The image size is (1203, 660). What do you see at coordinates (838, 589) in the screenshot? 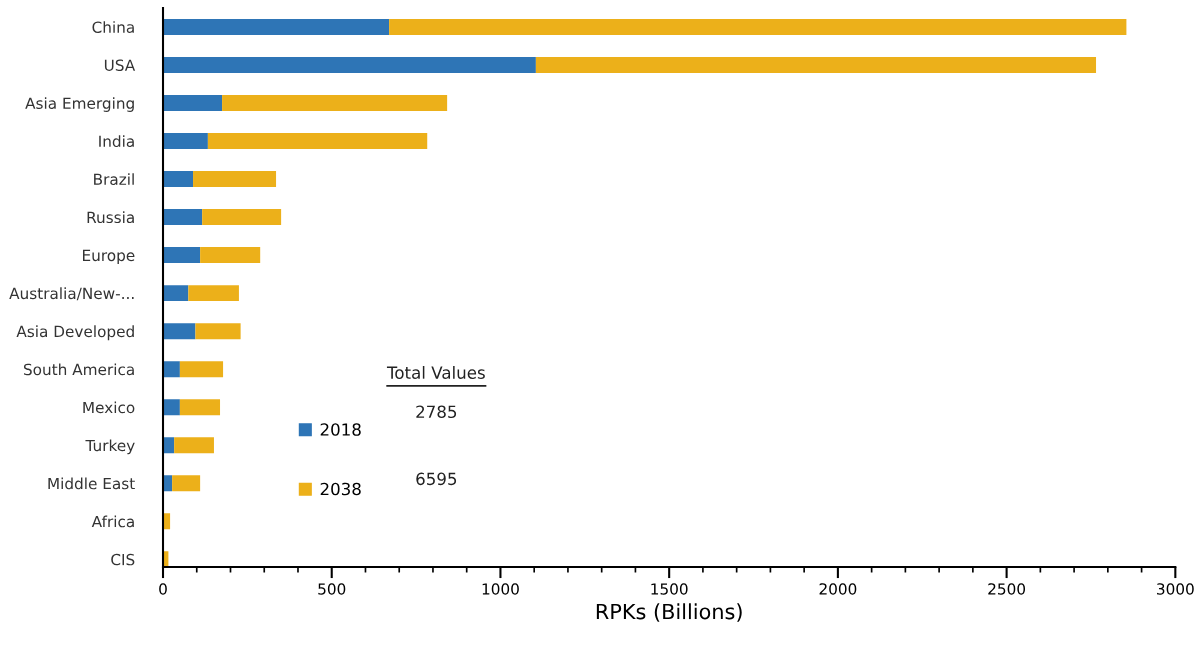
I see `x-tick-label: 2000` at bounding box center [838, 589].